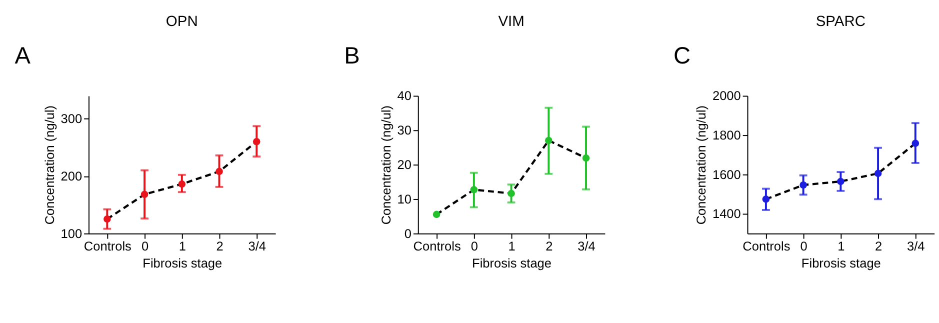 The height and width of the screenshot is (323, 939). What do you see at coordinates (726, 134) in the screenshot?
I see `y-tick-label: 1800` at bounding box center [726, 134].